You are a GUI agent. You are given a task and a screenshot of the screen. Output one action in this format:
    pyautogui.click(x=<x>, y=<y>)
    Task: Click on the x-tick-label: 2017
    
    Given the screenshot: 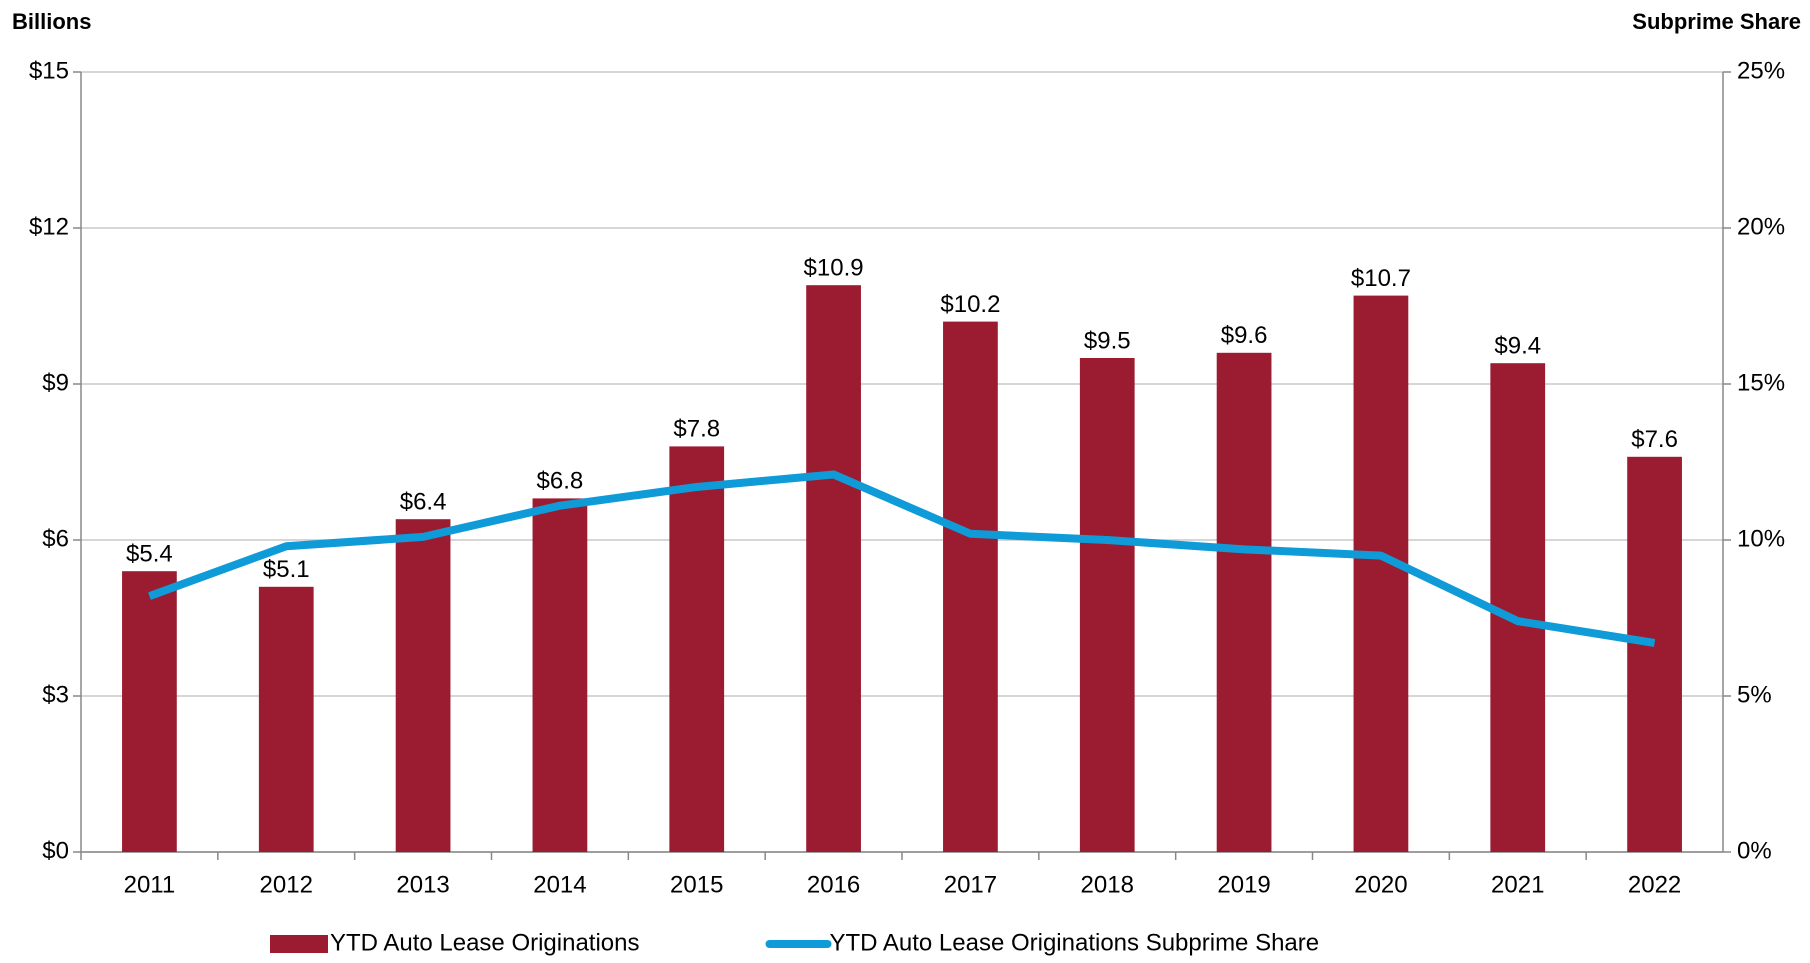 What is the action you would take?
    pyautogui.click(x=970, y=884)
    